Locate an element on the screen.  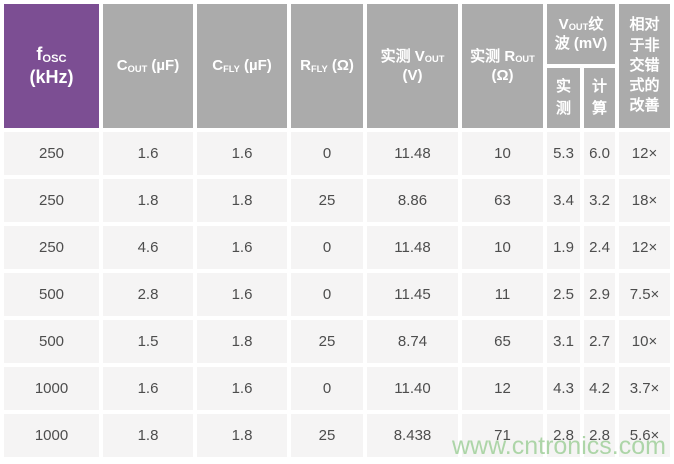
col-header-cout: COUT (µF) is located at coordinates (148, 66).